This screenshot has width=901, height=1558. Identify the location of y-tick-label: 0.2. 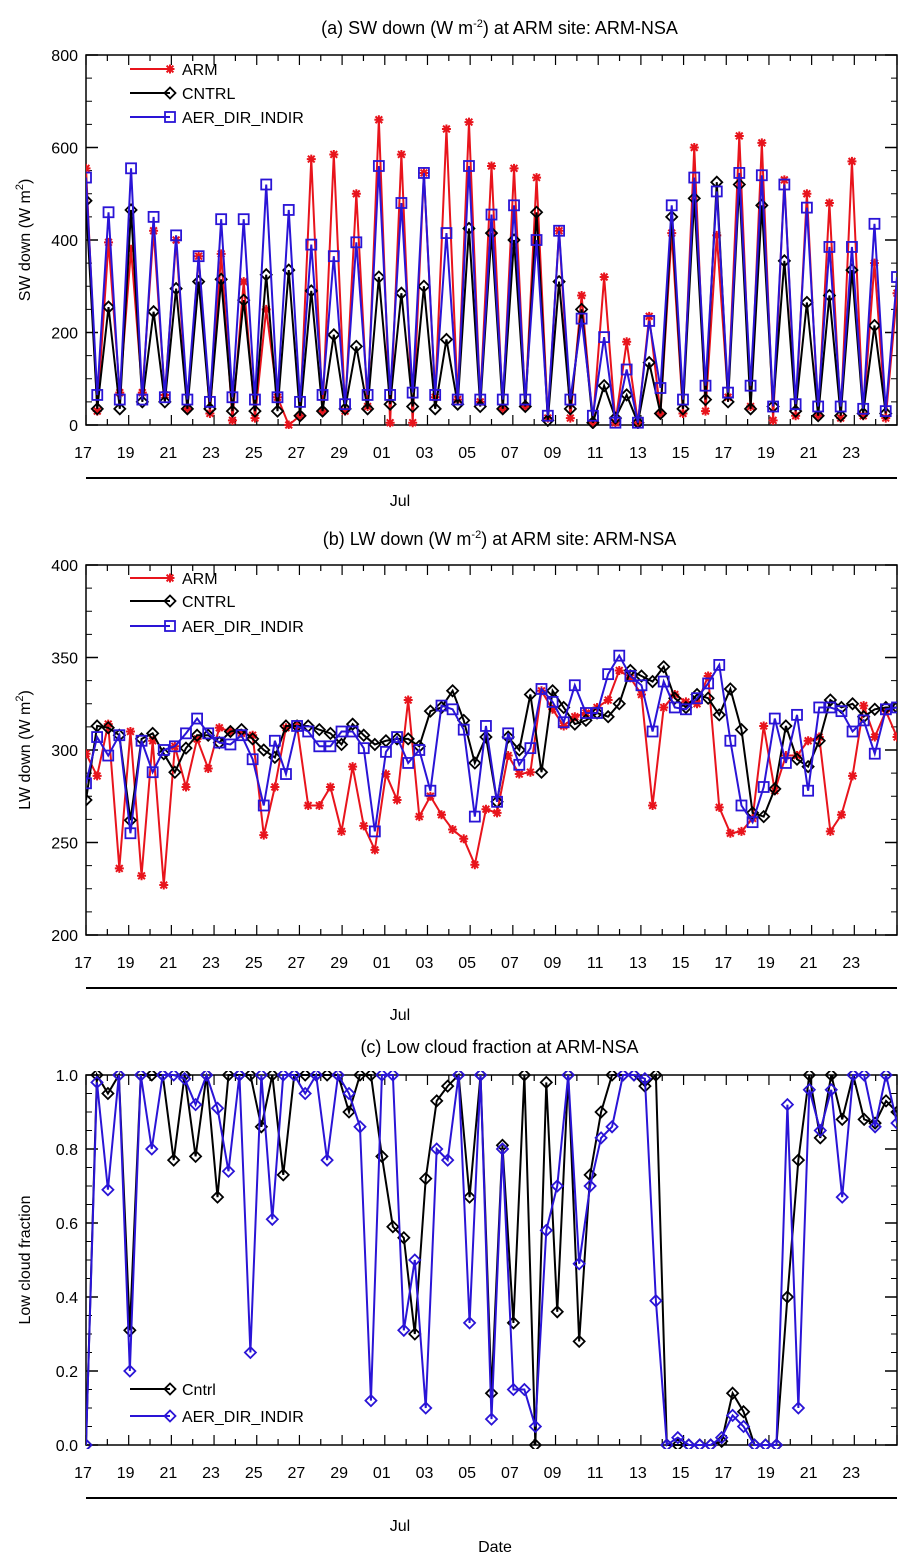
(67, 1372).